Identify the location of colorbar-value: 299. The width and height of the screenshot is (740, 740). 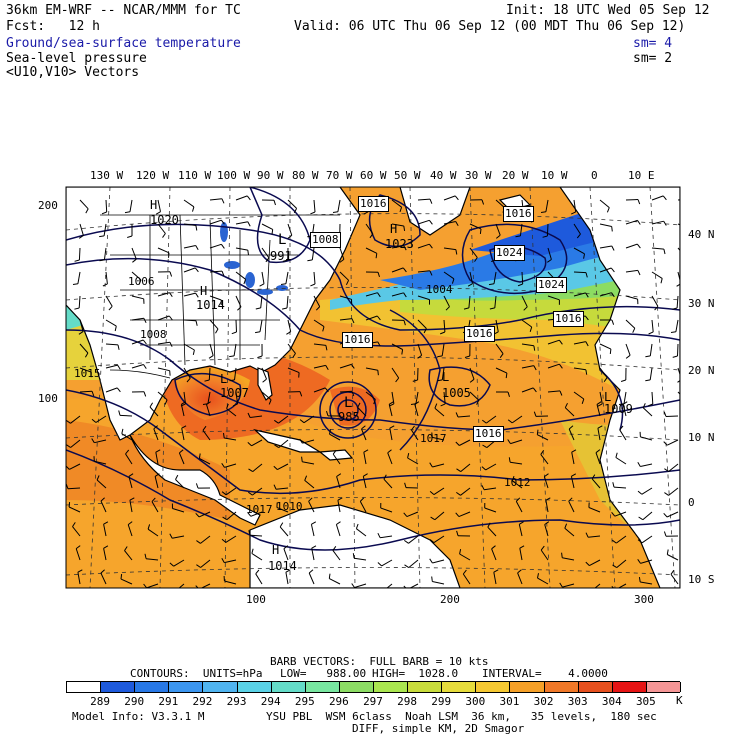
(441, 701).